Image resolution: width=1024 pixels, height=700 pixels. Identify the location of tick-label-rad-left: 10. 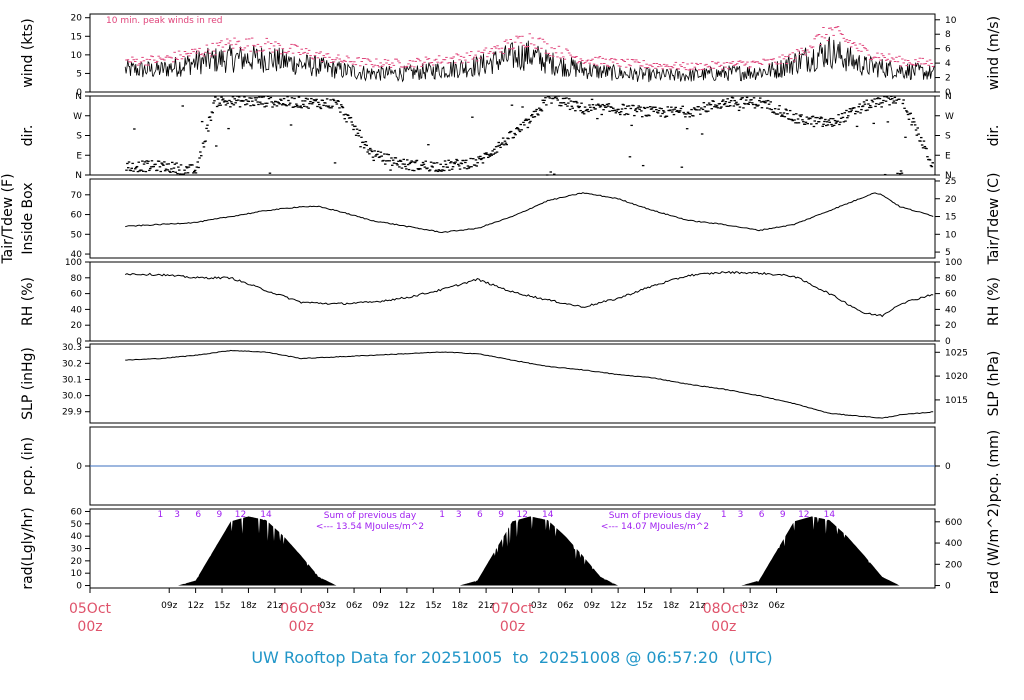
(77, 574).